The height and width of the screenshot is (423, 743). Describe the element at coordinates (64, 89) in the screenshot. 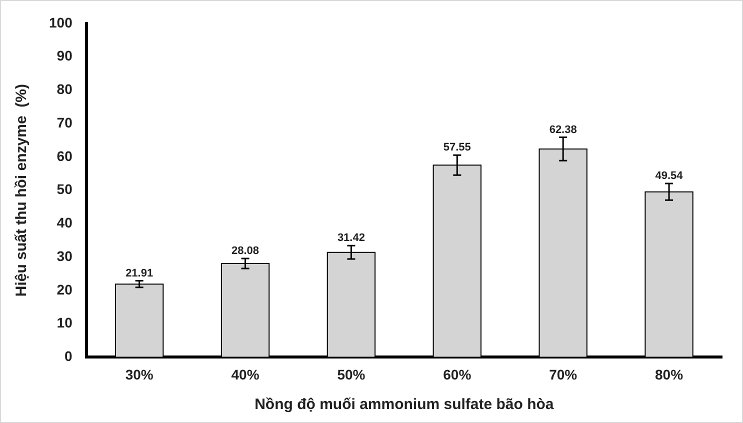

I see `y-tick-label: 80` at that location.